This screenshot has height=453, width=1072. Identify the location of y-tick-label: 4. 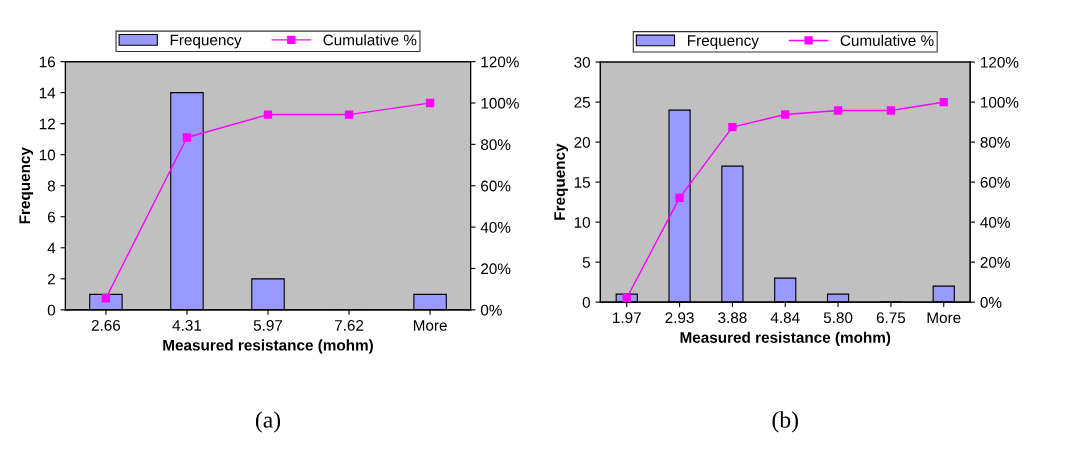
(51, 248).